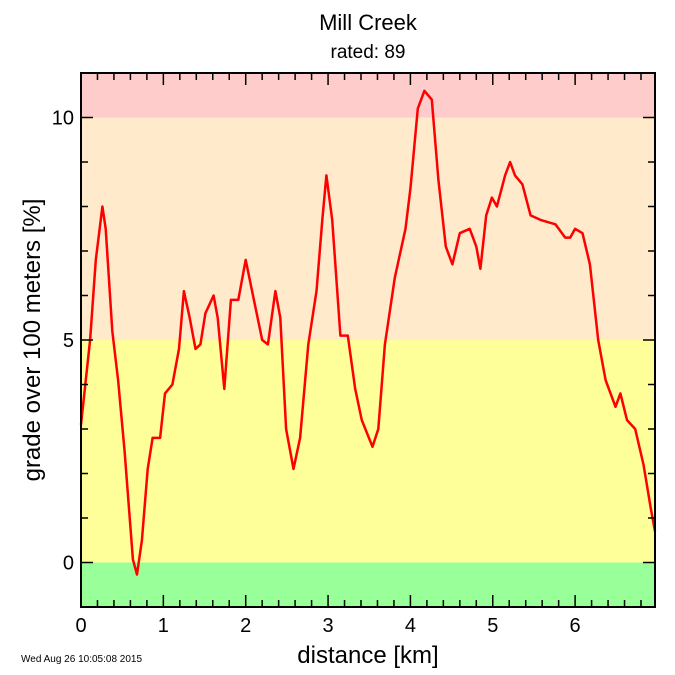 The height and width of the screenshot is (675, 675). Describe the element at coordinates (368, 22) in the screenshot. I see `chart-title: Mill Creek` at that location.